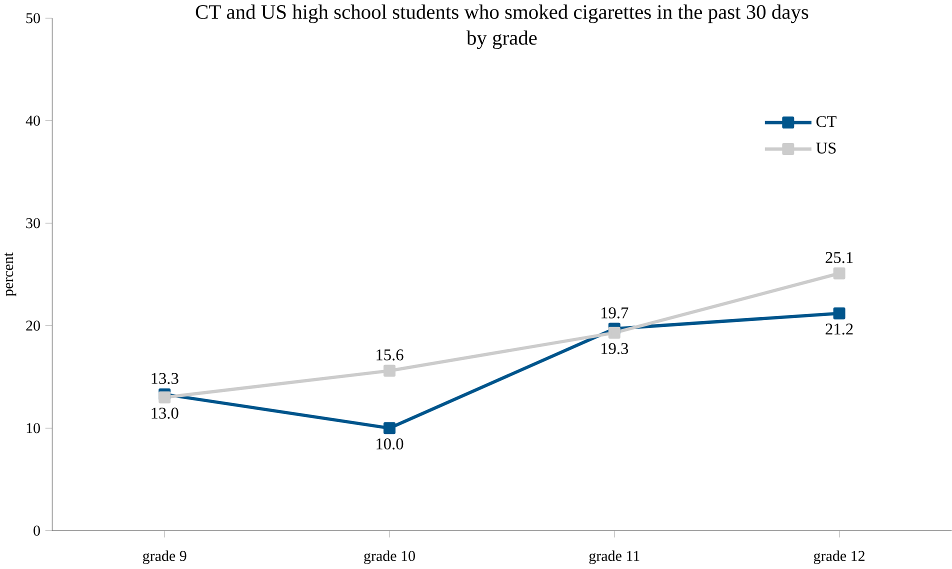 Image resolution: width=952 pixels, height=569 pixels. Describe the element at coordinates (826, 122) in the screenshot. I see `legend-label: CT` at that location.